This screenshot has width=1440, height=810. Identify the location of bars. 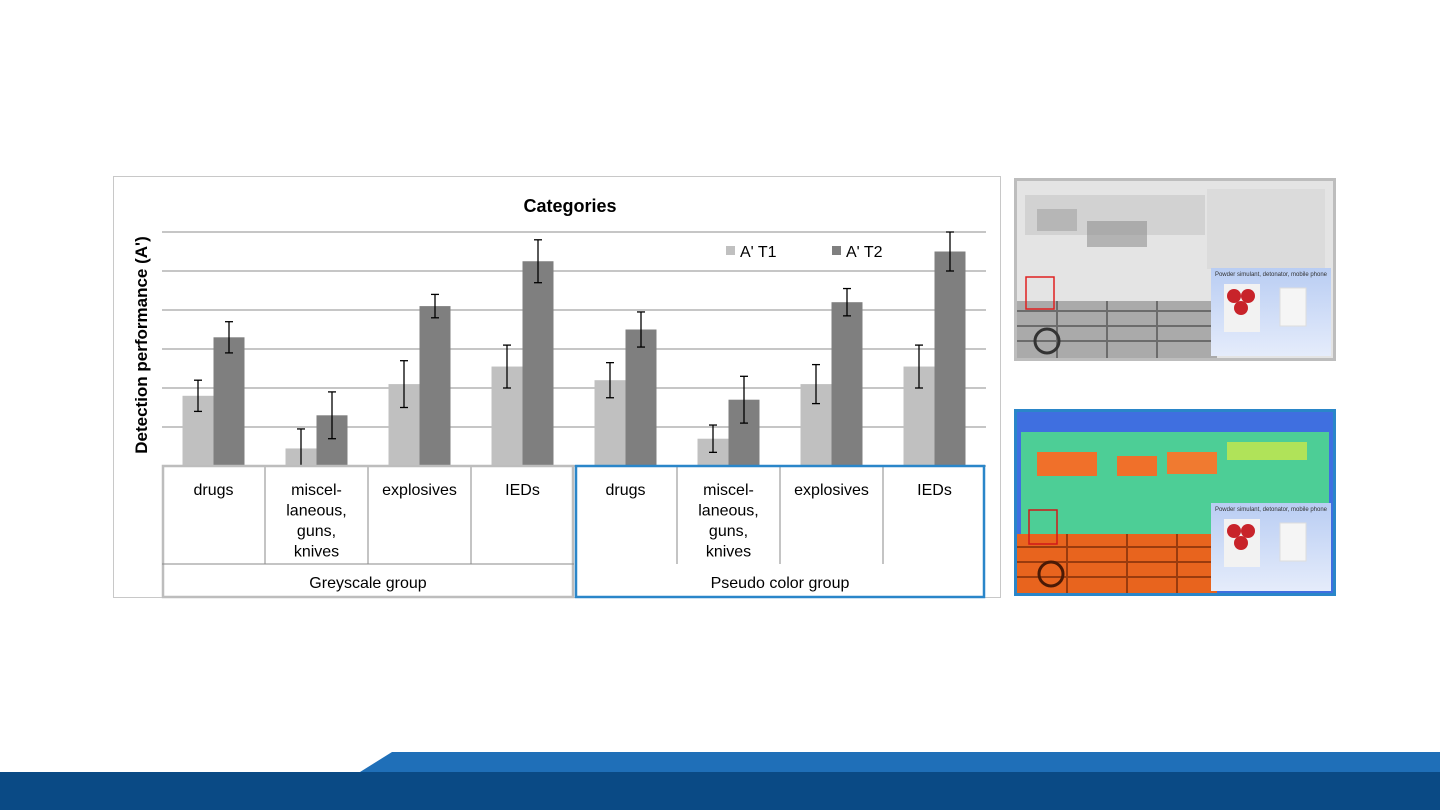
(574, 358).